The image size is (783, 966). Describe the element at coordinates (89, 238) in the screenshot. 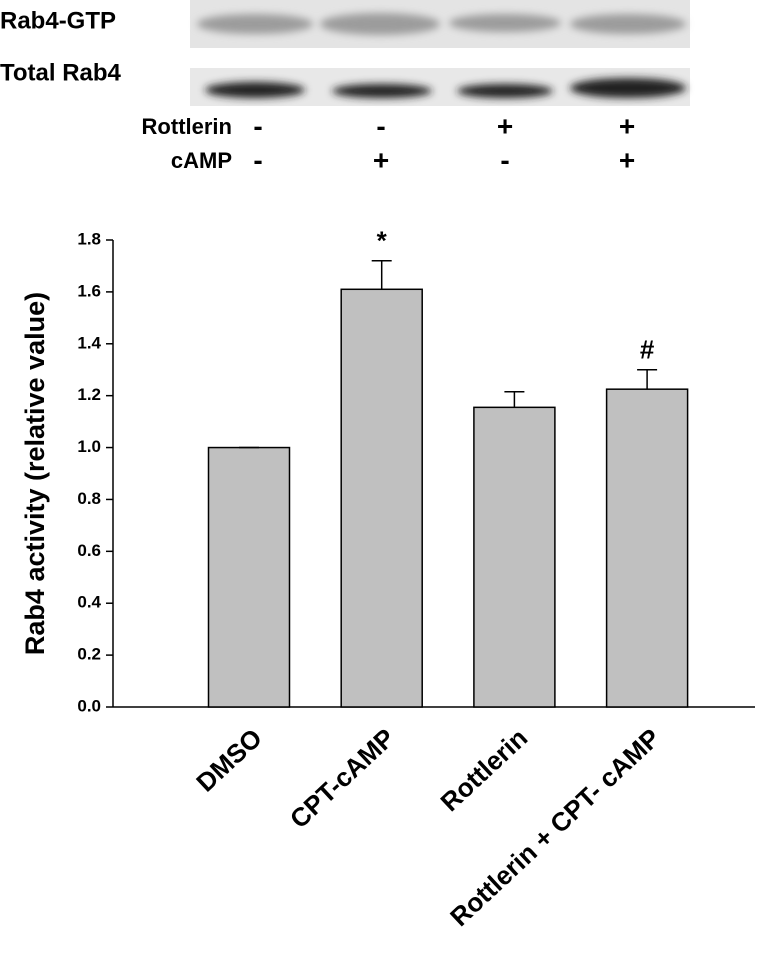

I see `y-tick-label: 1.8` at that location.